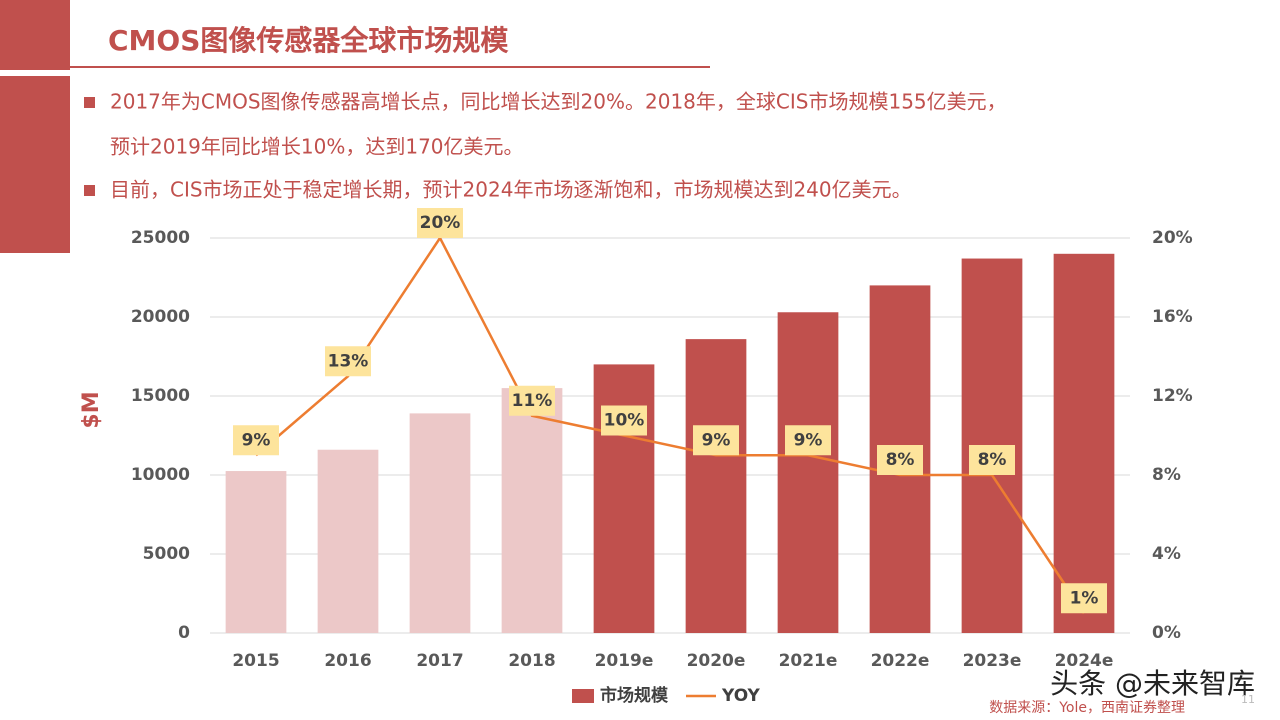 This screenshot has width=1280, height=720. Describe the element at coordinates (900, 661) in the screenshot. I see `x-tick-label: 2022e` at that location.